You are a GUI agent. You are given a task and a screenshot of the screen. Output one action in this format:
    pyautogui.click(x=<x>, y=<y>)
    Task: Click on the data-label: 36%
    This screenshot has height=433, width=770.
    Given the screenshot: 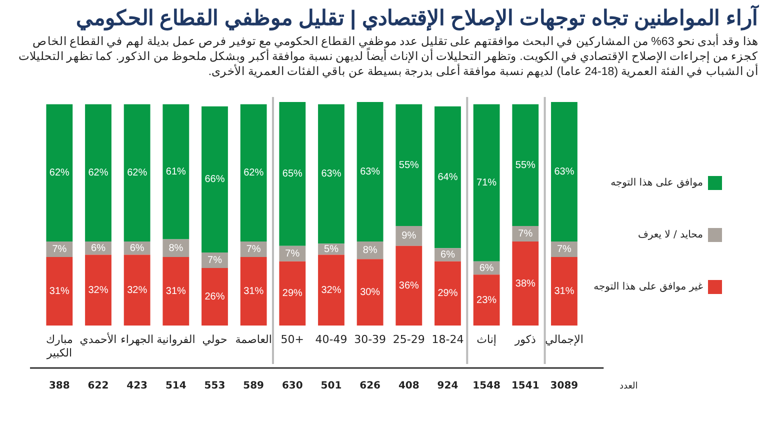 What is the action you would take?
    pyautogui.click(x=409, y=286)
    